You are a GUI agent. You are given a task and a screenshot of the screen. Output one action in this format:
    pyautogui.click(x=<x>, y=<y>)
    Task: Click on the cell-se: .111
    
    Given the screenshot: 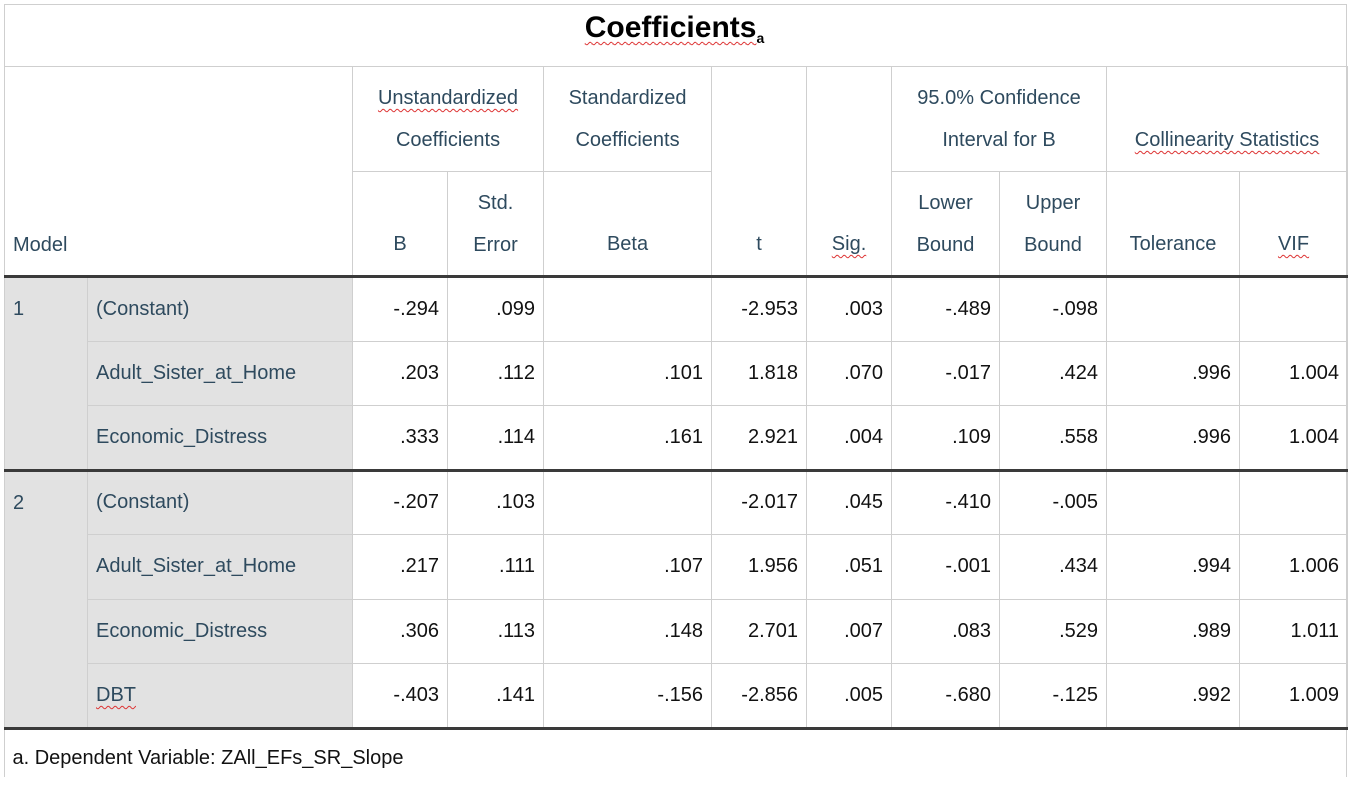 What is the action you would take?
    pyautogui.click(x=496, y=567)
    